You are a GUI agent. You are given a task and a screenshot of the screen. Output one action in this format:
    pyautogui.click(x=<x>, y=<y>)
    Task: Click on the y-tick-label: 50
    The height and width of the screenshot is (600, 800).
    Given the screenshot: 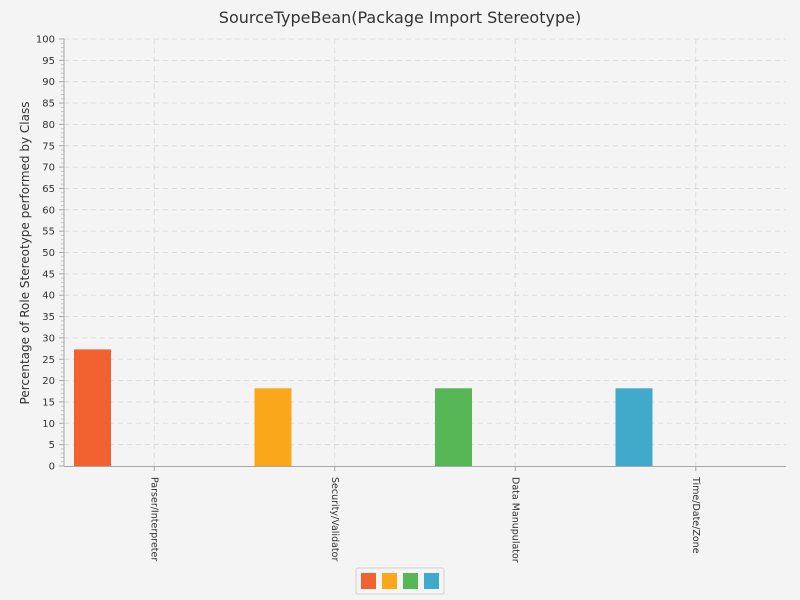 What is the action you would take?
    pyautogui.click(x=48, y=253)
    